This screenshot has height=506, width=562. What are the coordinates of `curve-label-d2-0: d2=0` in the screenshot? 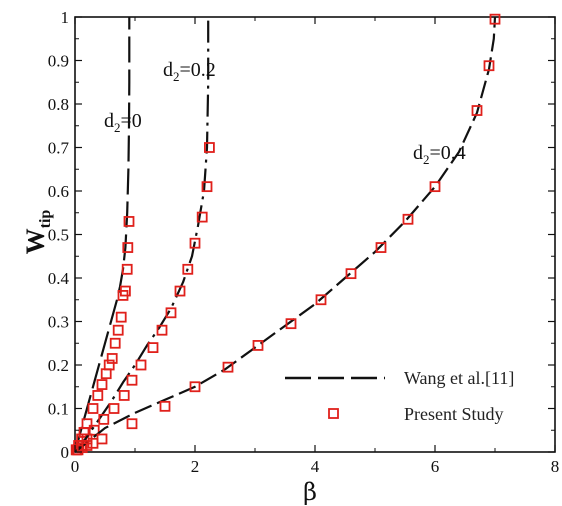 It's located at (123, 122).